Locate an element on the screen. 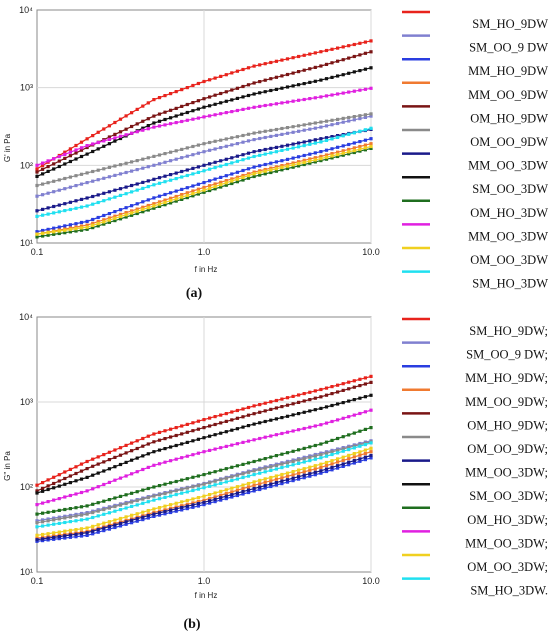 Image resolution: width=550 pixels, height=636 pixels. series-om-ho-9dw- is located at coordinates (204, 436).